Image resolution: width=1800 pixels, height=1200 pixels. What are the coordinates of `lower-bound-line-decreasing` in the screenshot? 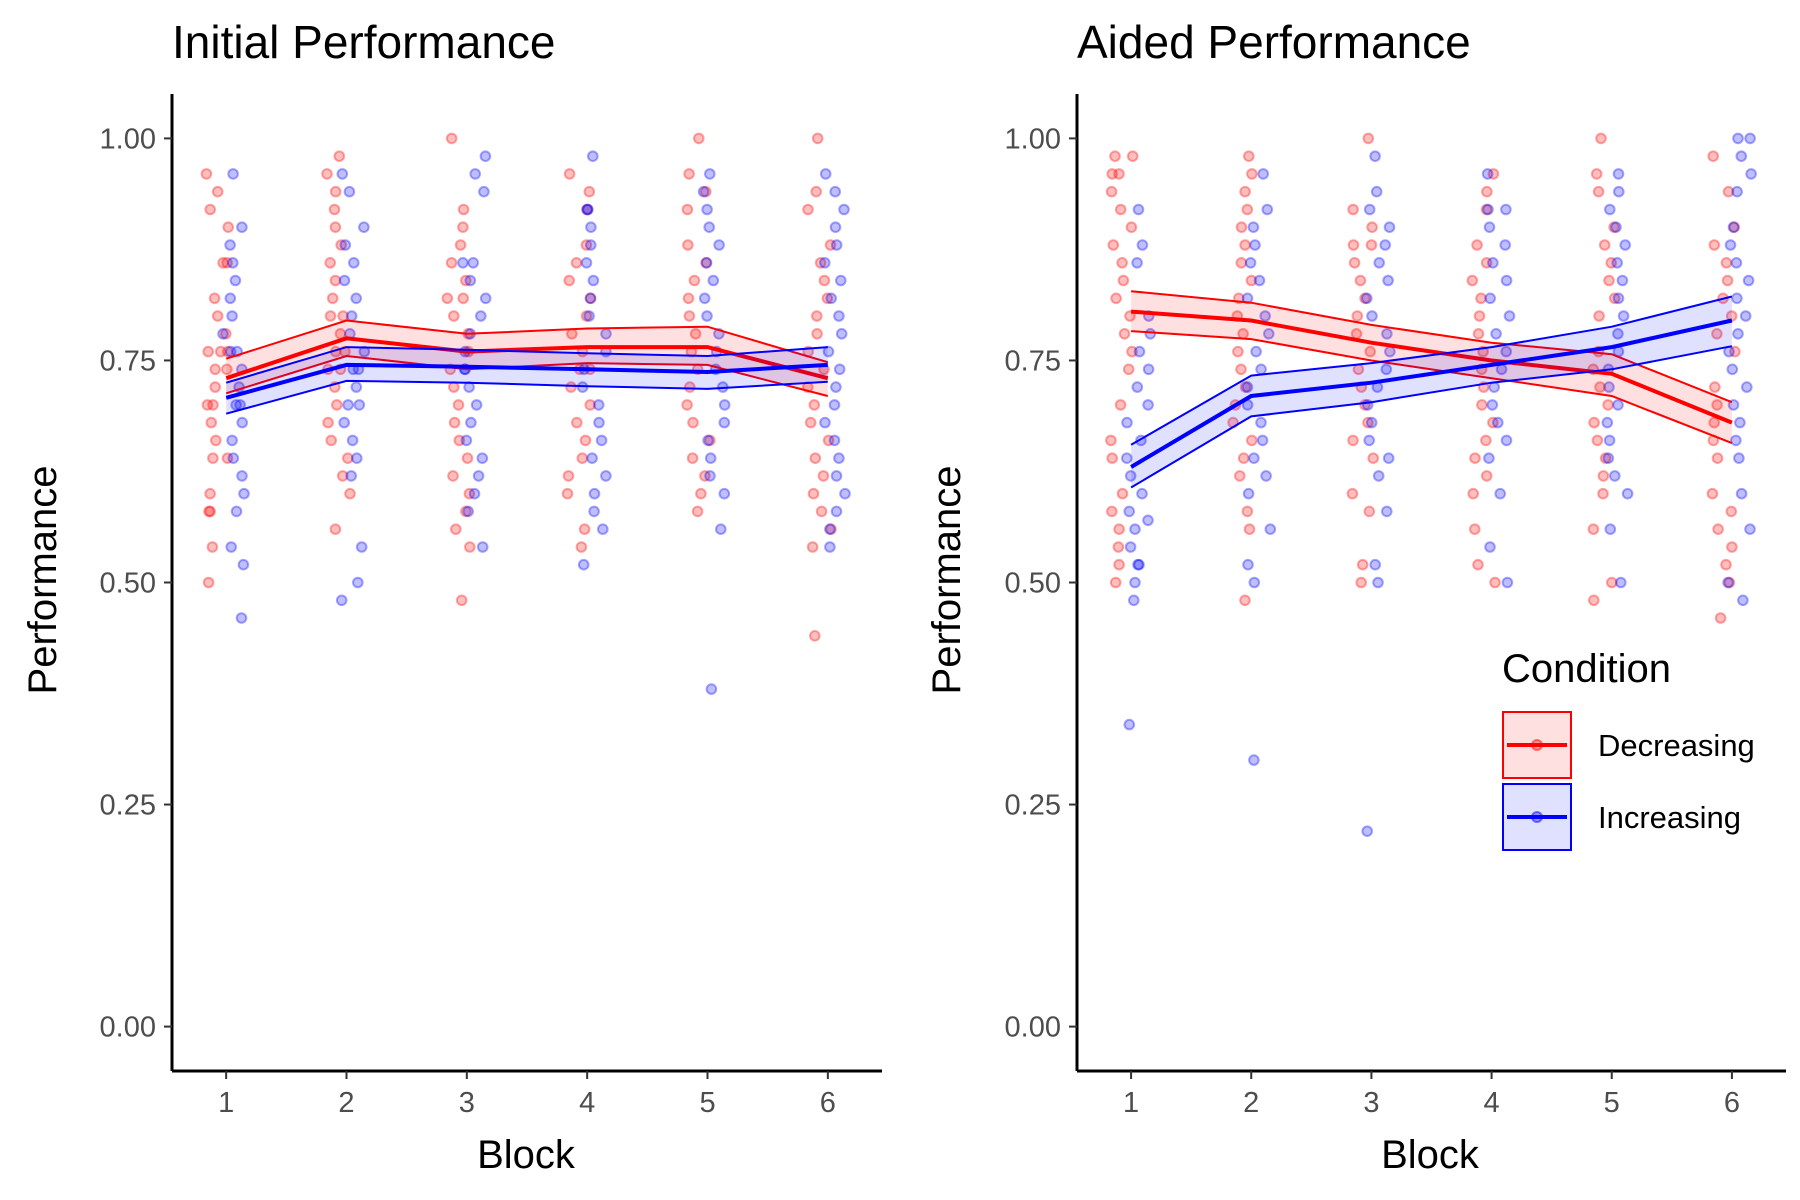 It's located at (1432, 387).